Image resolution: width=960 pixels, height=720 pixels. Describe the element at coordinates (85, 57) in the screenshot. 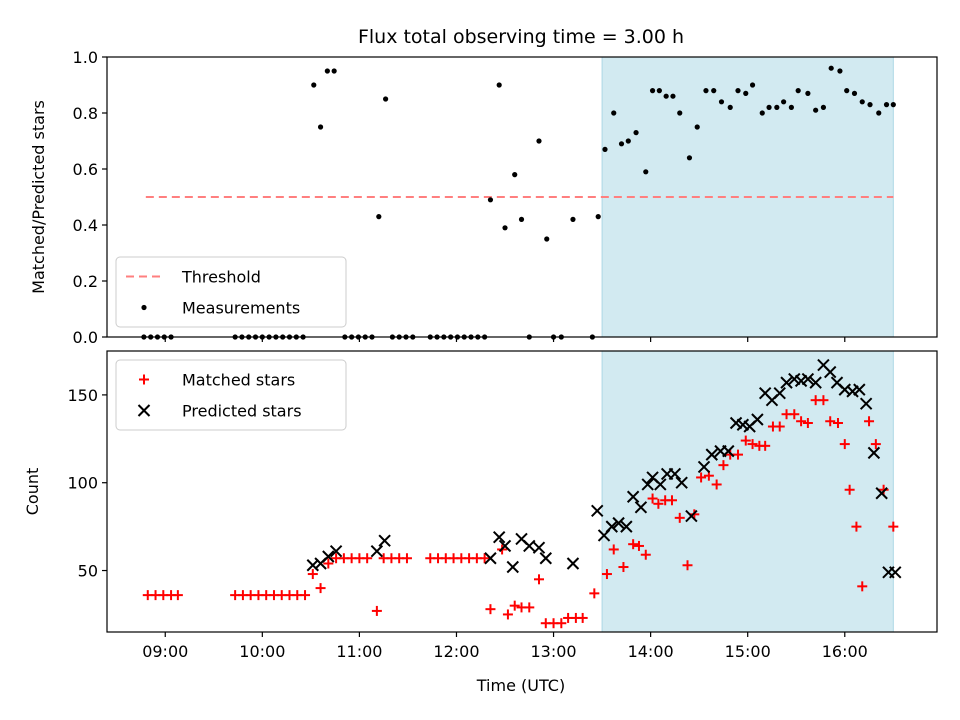

I see `y-tick-label: 1.0` at that location.